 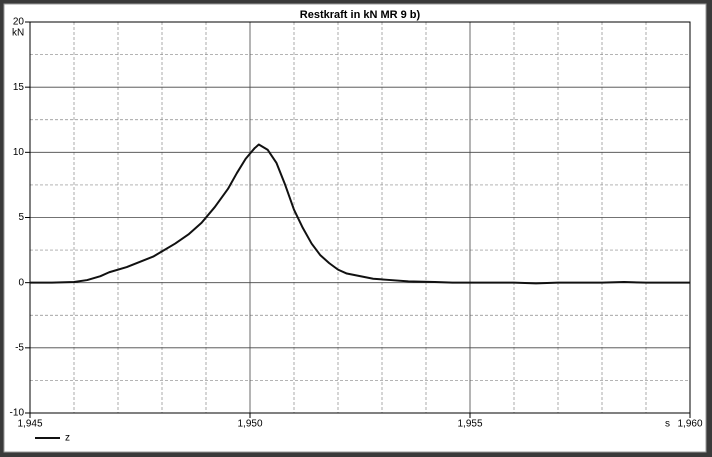 I want to click on x-tick-label: 1,955, so click(x=469, y=424).